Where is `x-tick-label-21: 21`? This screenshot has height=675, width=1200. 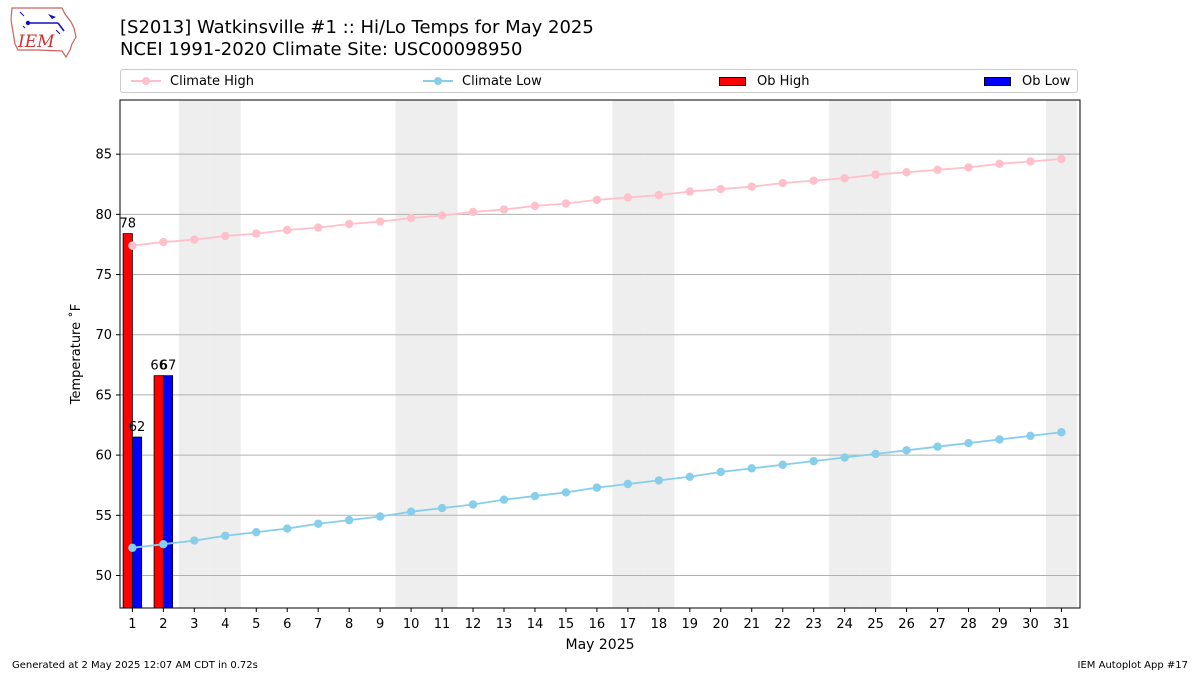
x-tick-label-21: 21 is located at coordinates (751, 624).